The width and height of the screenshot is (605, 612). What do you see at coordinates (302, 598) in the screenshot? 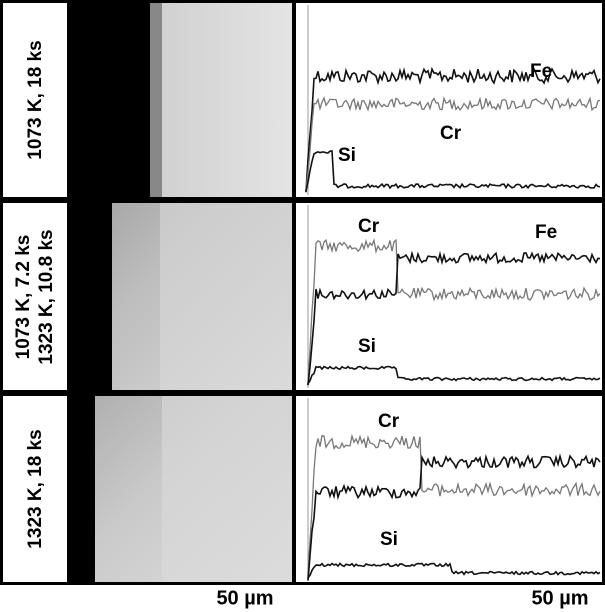
I see `footer` at bounding box center [302, 598].